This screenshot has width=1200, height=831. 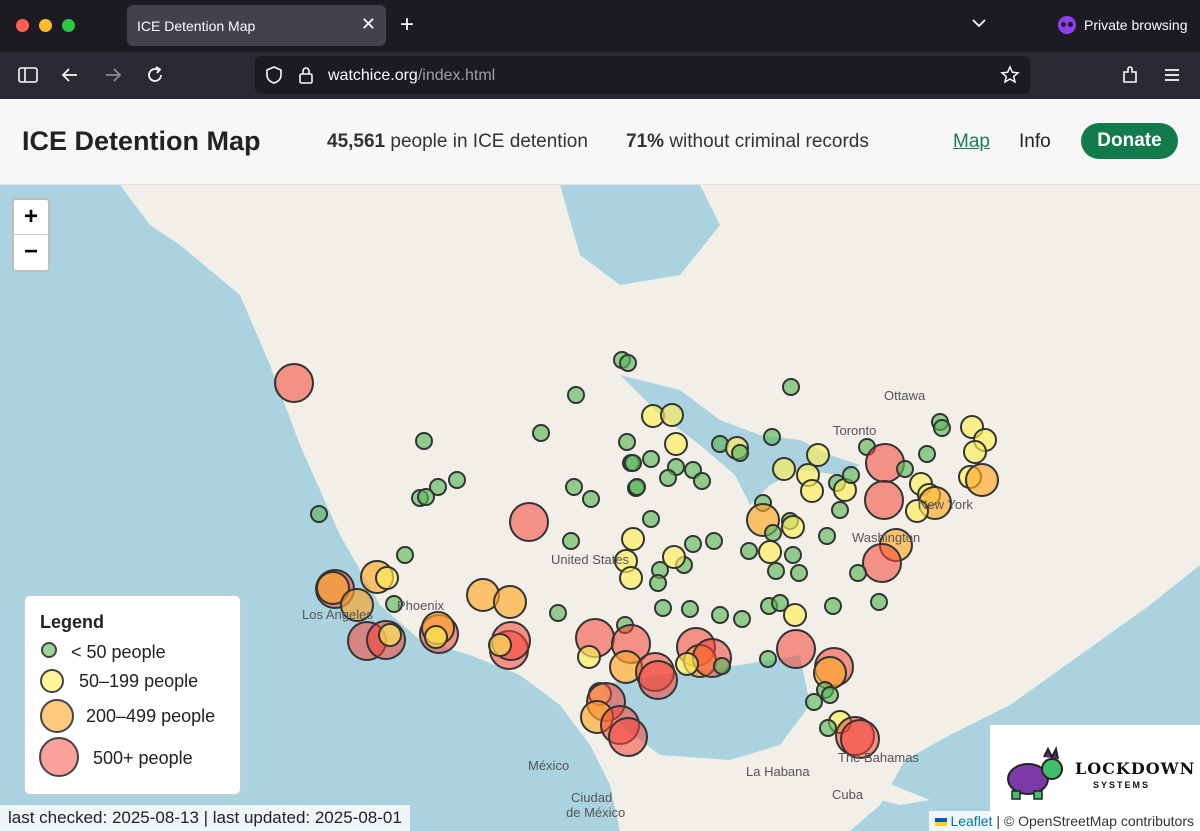 I want to click on shield-icon, so click(x=274, y=75).